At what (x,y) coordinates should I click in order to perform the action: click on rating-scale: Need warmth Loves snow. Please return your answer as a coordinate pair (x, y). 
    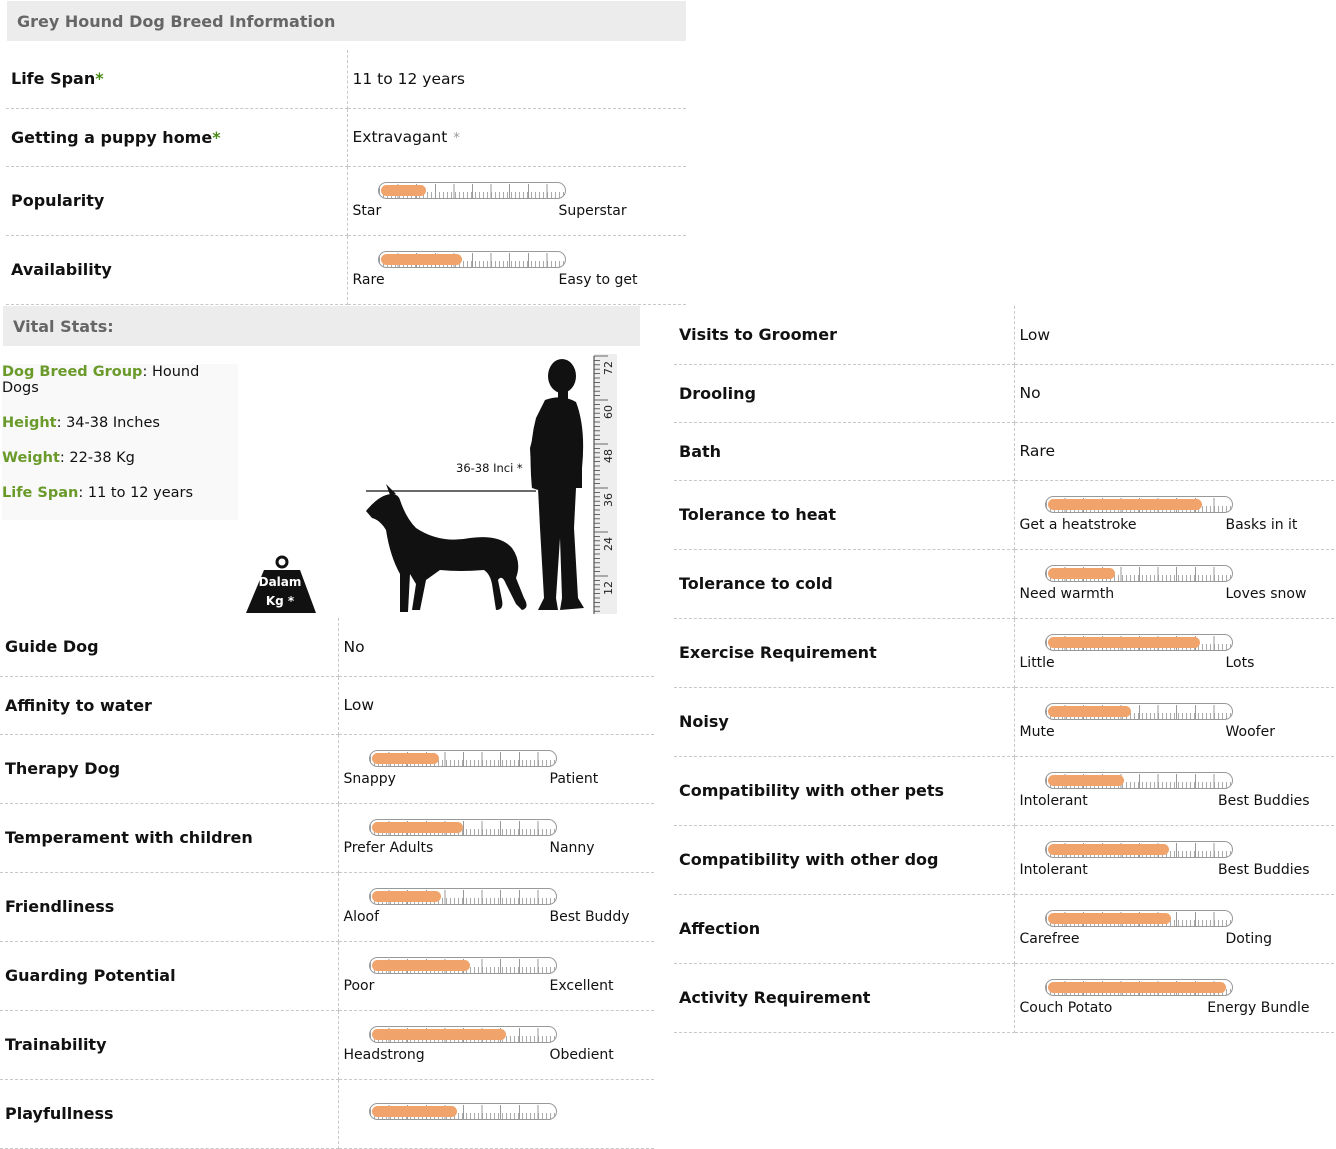
    Looking at the image, I should click on (1165, 583).